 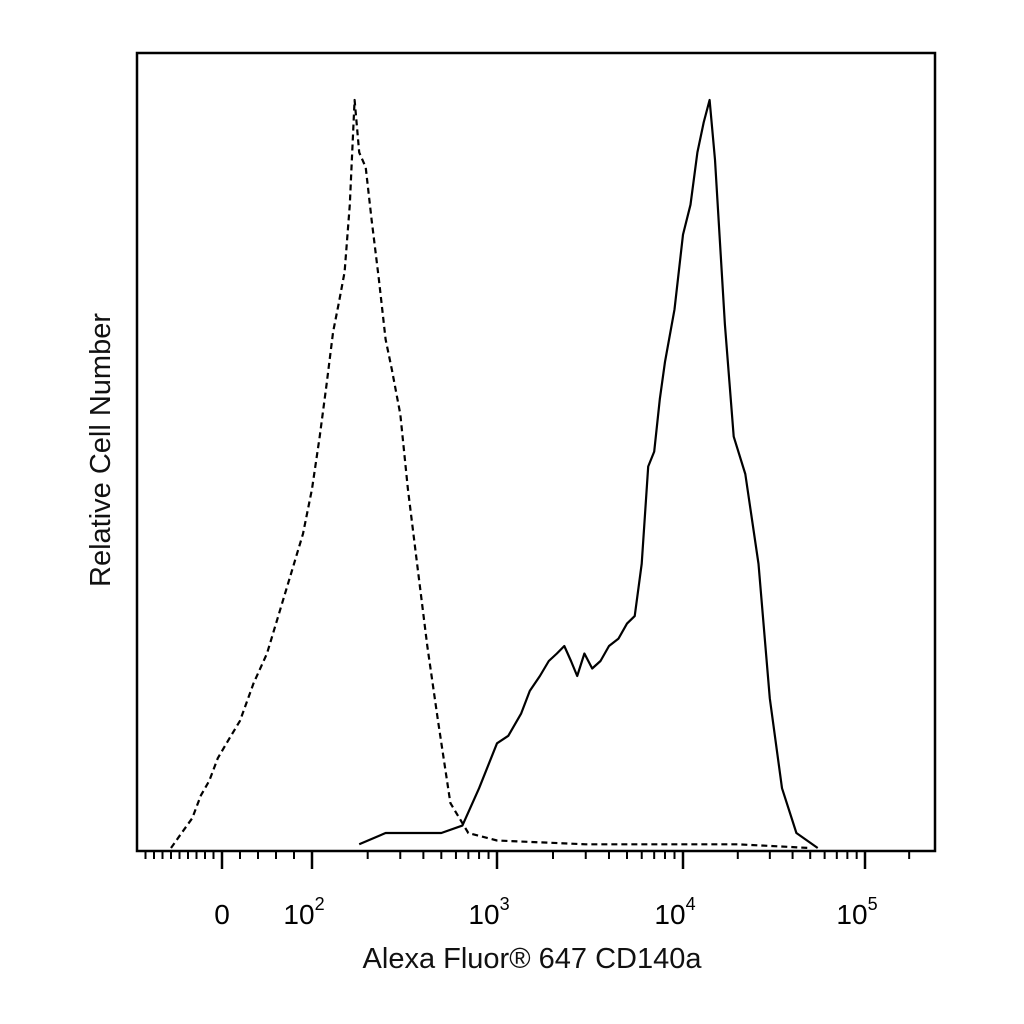 What do you see at coordinates (222, 914) in the screenshot?
I see `x-tick-label: 0` at bounding box center [222, 914].